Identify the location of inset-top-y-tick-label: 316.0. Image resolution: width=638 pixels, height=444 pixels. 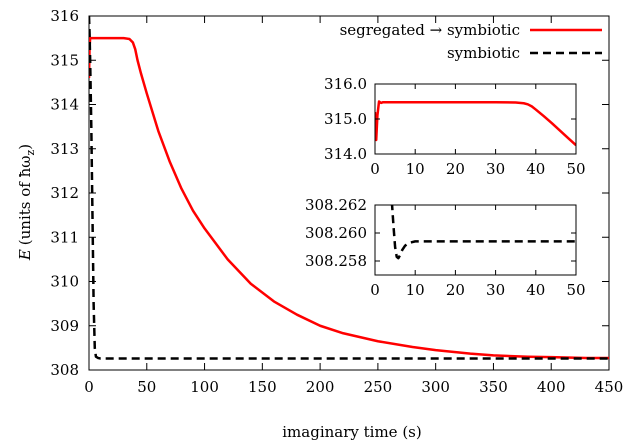
(345, 84).